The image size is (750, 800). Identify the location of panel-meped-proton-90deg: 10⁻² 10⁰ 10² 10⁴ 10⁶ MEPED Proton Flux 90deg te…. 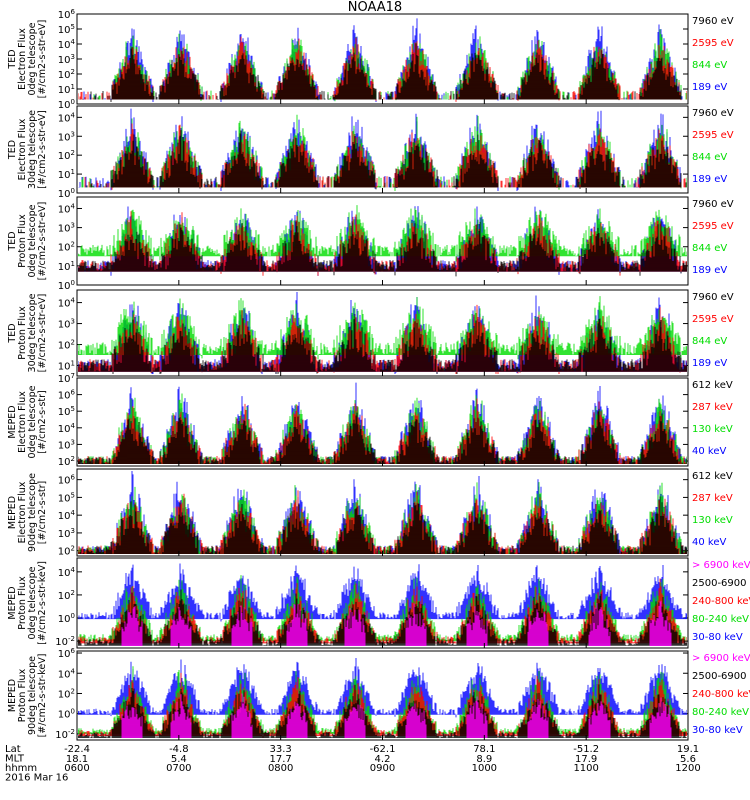
(378, 694).